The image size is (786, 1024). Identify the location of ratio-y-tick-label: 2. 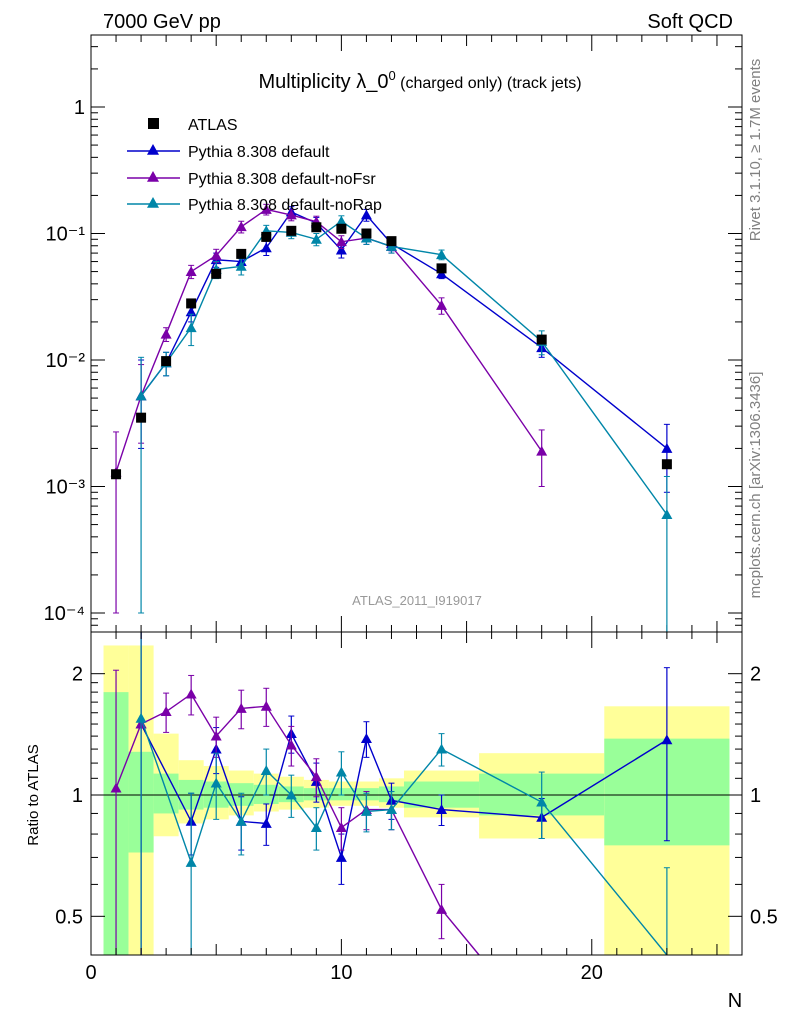
(77, 675).